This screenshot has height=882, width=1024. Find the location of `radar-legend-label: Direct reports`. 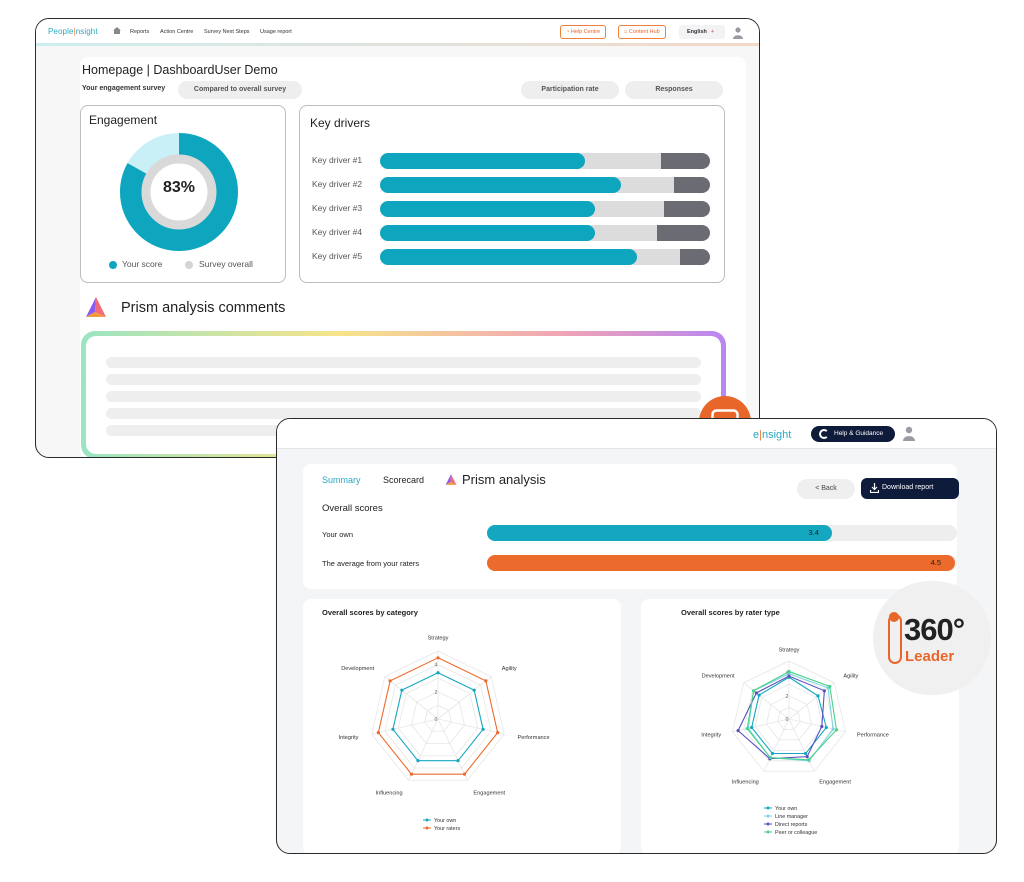

radar-legend-label: Direct reports is located at coordinates (791, 825).